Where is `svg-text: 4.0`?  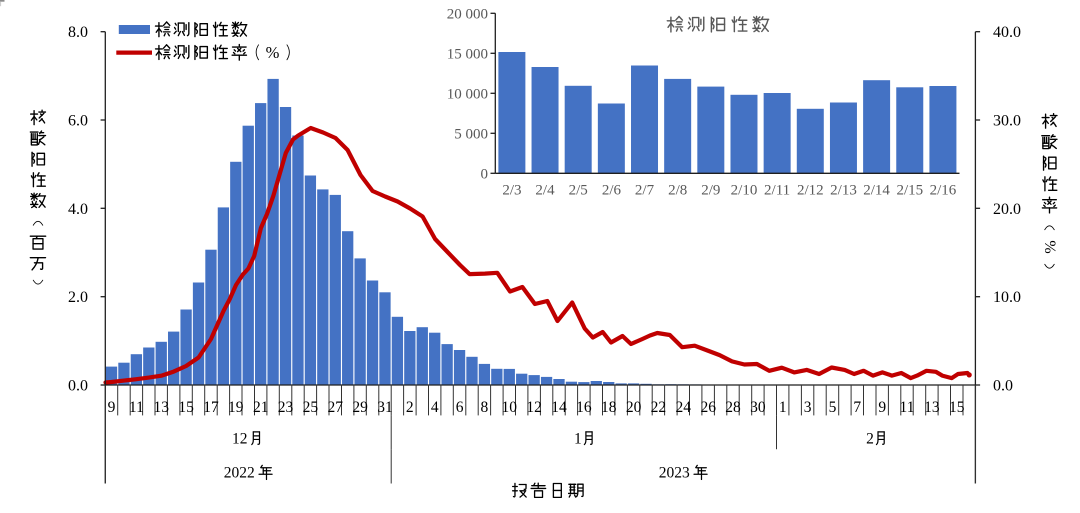
svg-text: 4.0 is located at coordinates (78, 209).